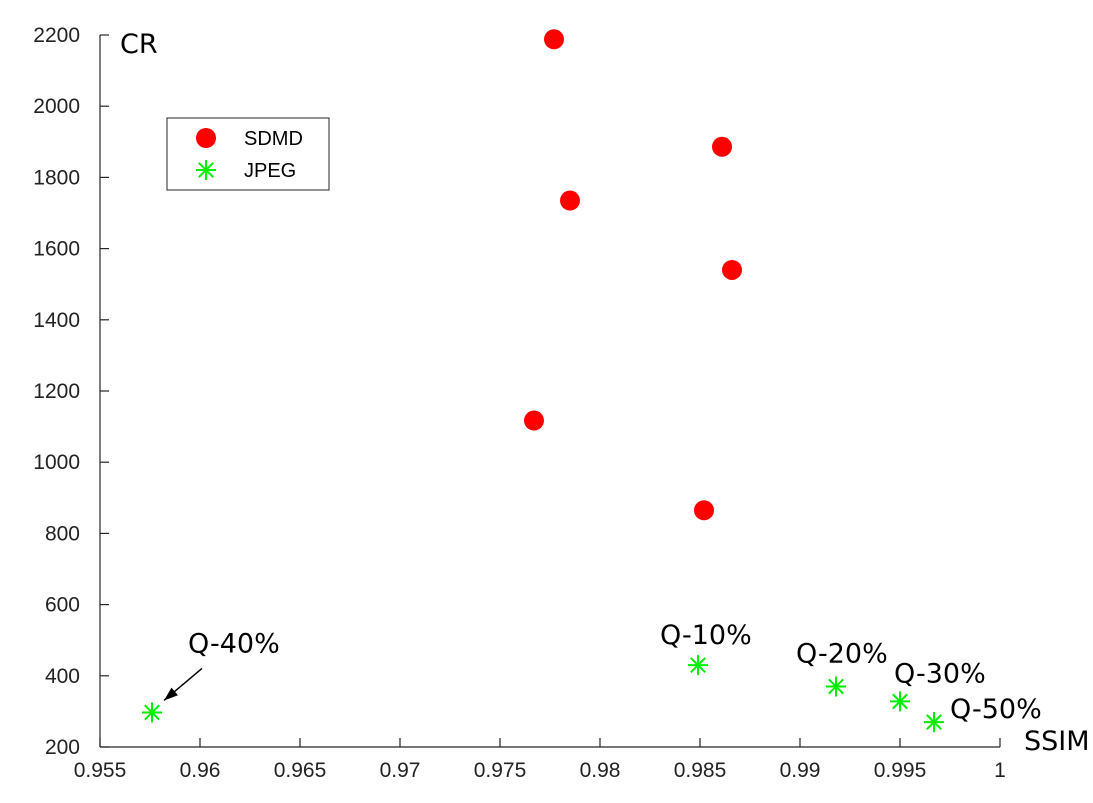  I want to click on legend-label: JPEG, so click(270, 171).